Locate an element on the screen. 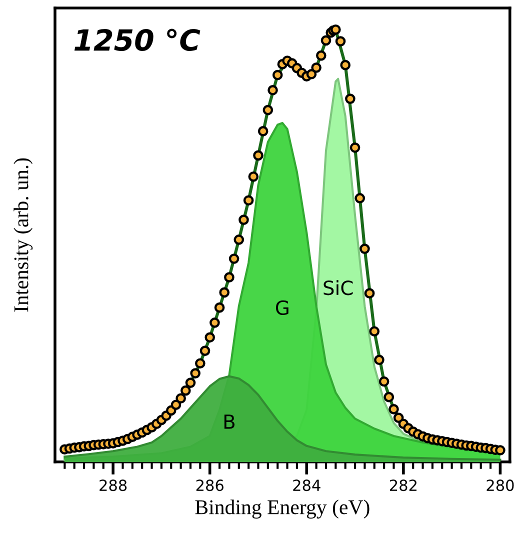 Image resolution: width=514 pixels, height=534 pixels. series-label: B is located at coordinates (229, 421).